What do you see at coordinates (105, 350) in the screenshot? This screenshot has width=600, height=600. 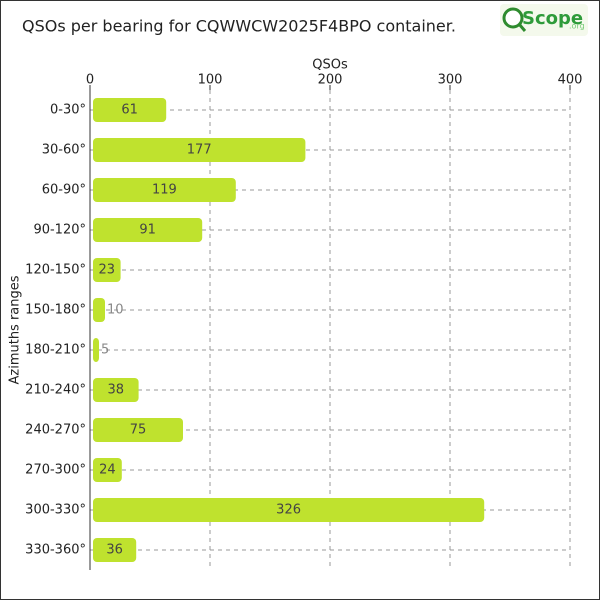 I see `value-label: 5` at bounding box center [105, 350].